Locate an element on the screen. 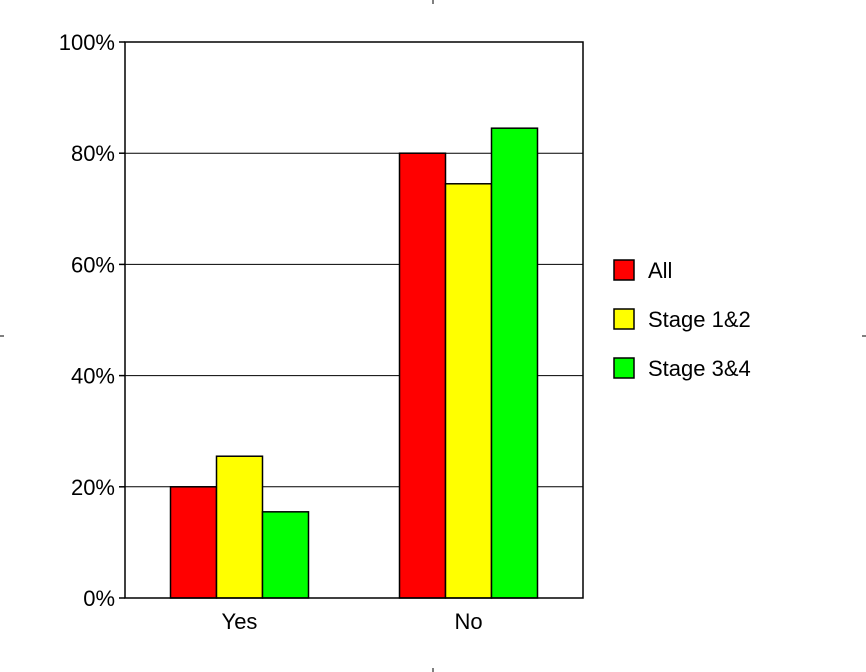  legend-label: Stage 3&4 is located at coordinates (699, 368).